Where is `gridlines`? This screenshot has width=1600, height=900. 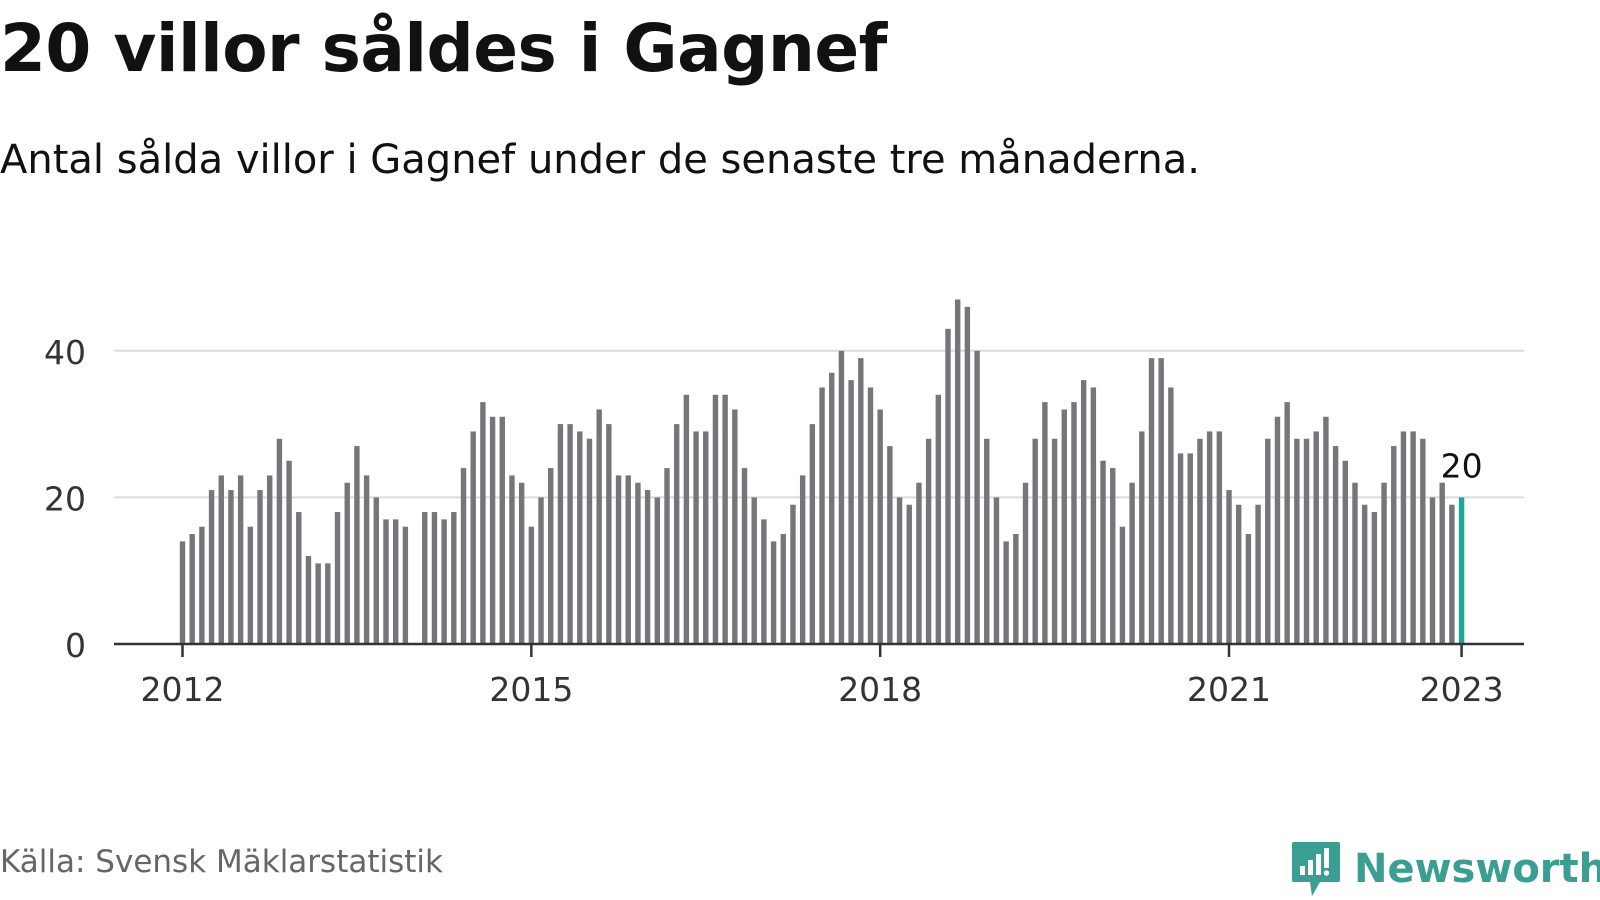 gridlines is located at coordinates (819, 424).